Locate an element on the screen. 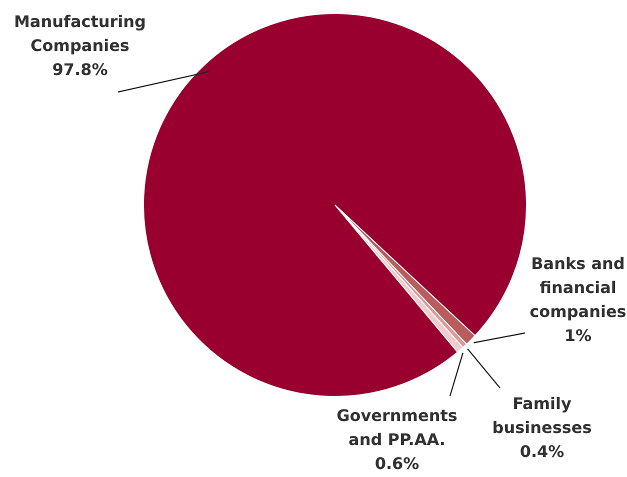 This screenshot has width=627, height=477. data-label: 1% is located at coordinates (578, 336).